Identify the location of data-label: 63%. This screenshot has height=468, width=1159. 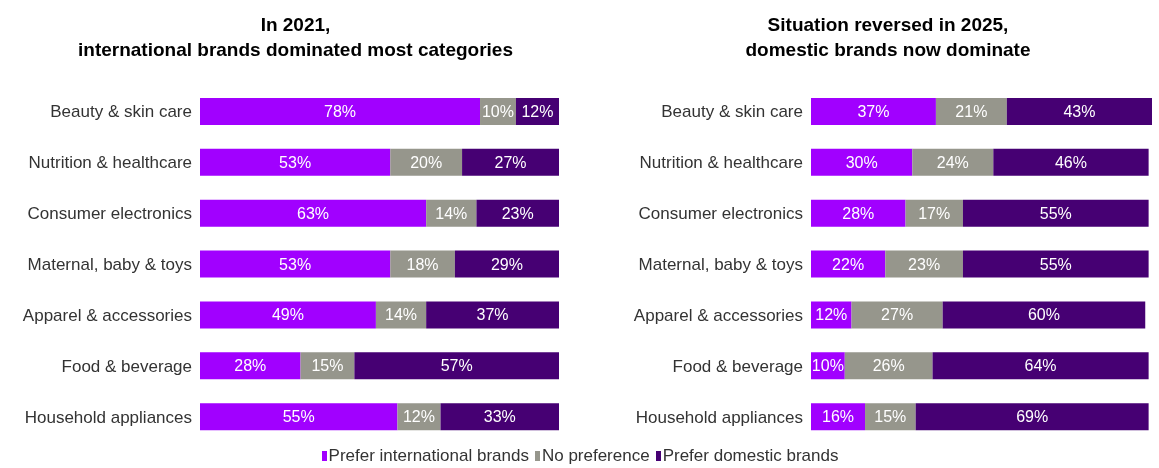
(313, 213).